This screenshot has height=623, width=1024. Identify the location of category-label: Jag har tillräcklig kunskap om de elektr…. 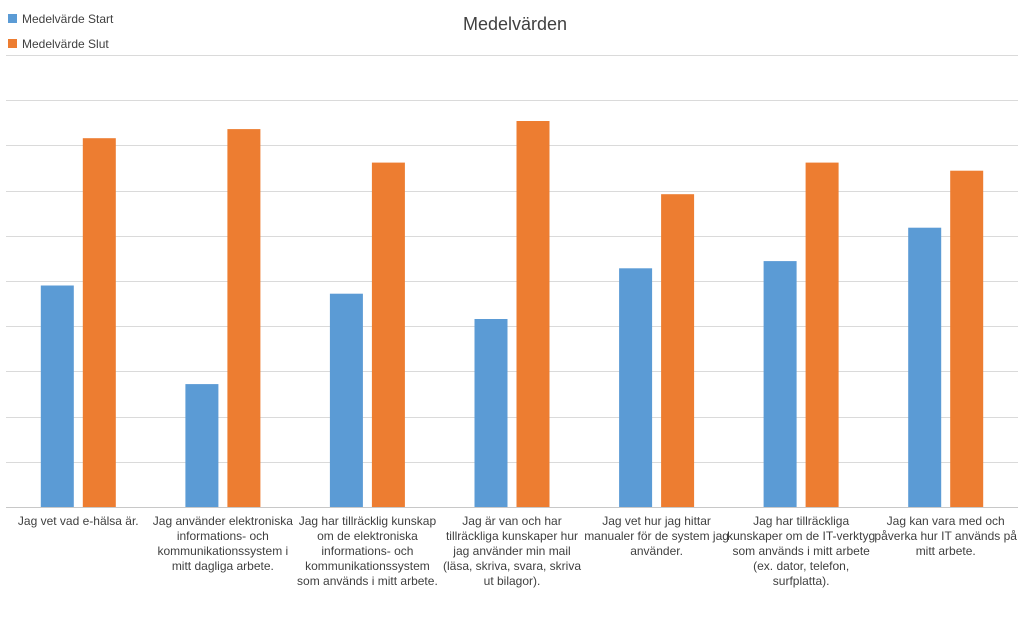
(367, 551).